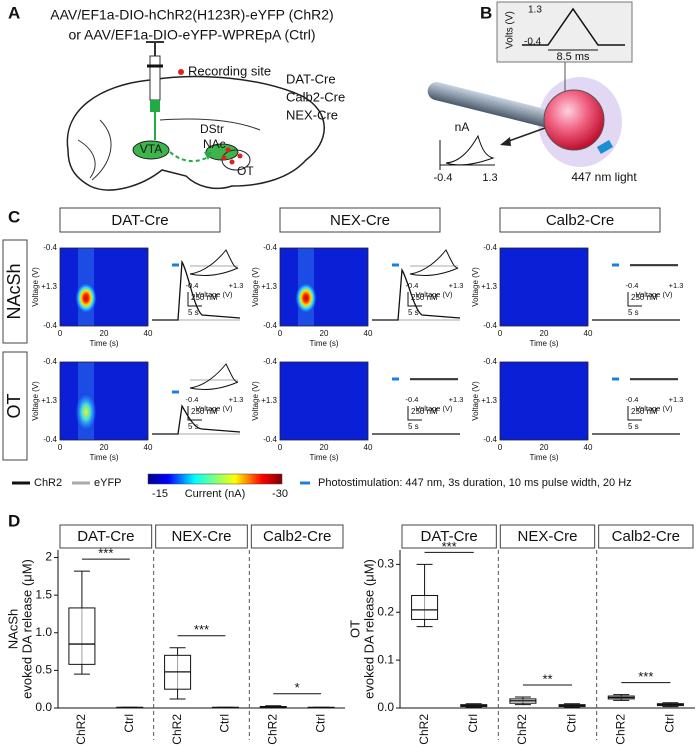 The width and height of the screenshot is (700, 756). What do you see at coordinates (564, 32) in the screenshot?
I see `waveform-inset` at bounding box center [564, 32].